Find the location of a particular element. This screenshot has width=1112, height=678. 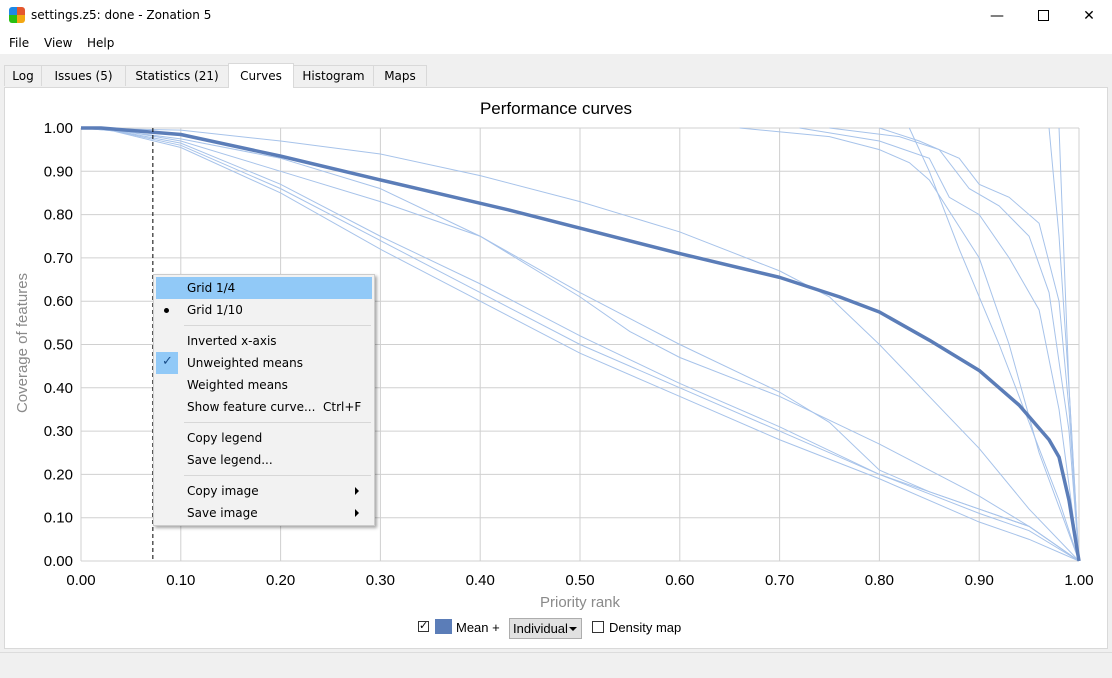

menu-view: View is located at coordinates (58, 43).